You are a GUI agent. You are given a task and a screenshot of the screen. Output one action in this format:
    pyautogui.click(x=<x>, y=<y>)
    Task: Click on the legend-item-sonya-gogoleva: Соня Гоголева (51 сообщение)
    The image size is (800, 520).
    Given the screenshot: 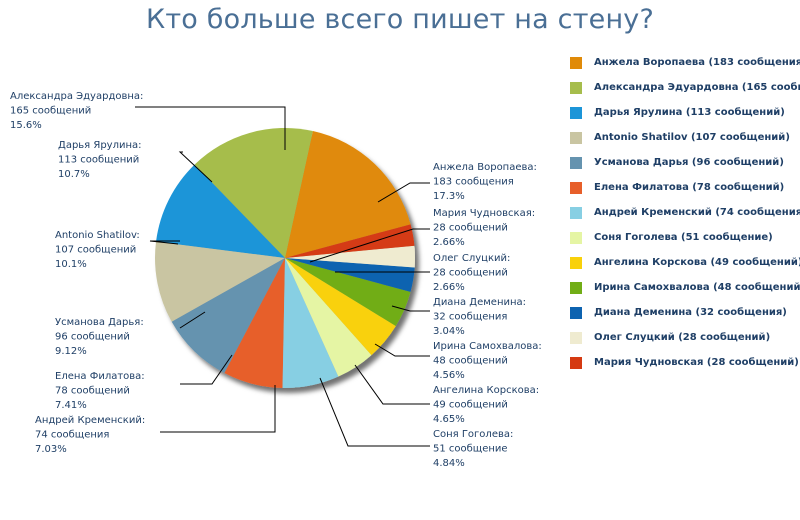 What is the action you would take?
    pyautogui.click(x=685, y=237)
    